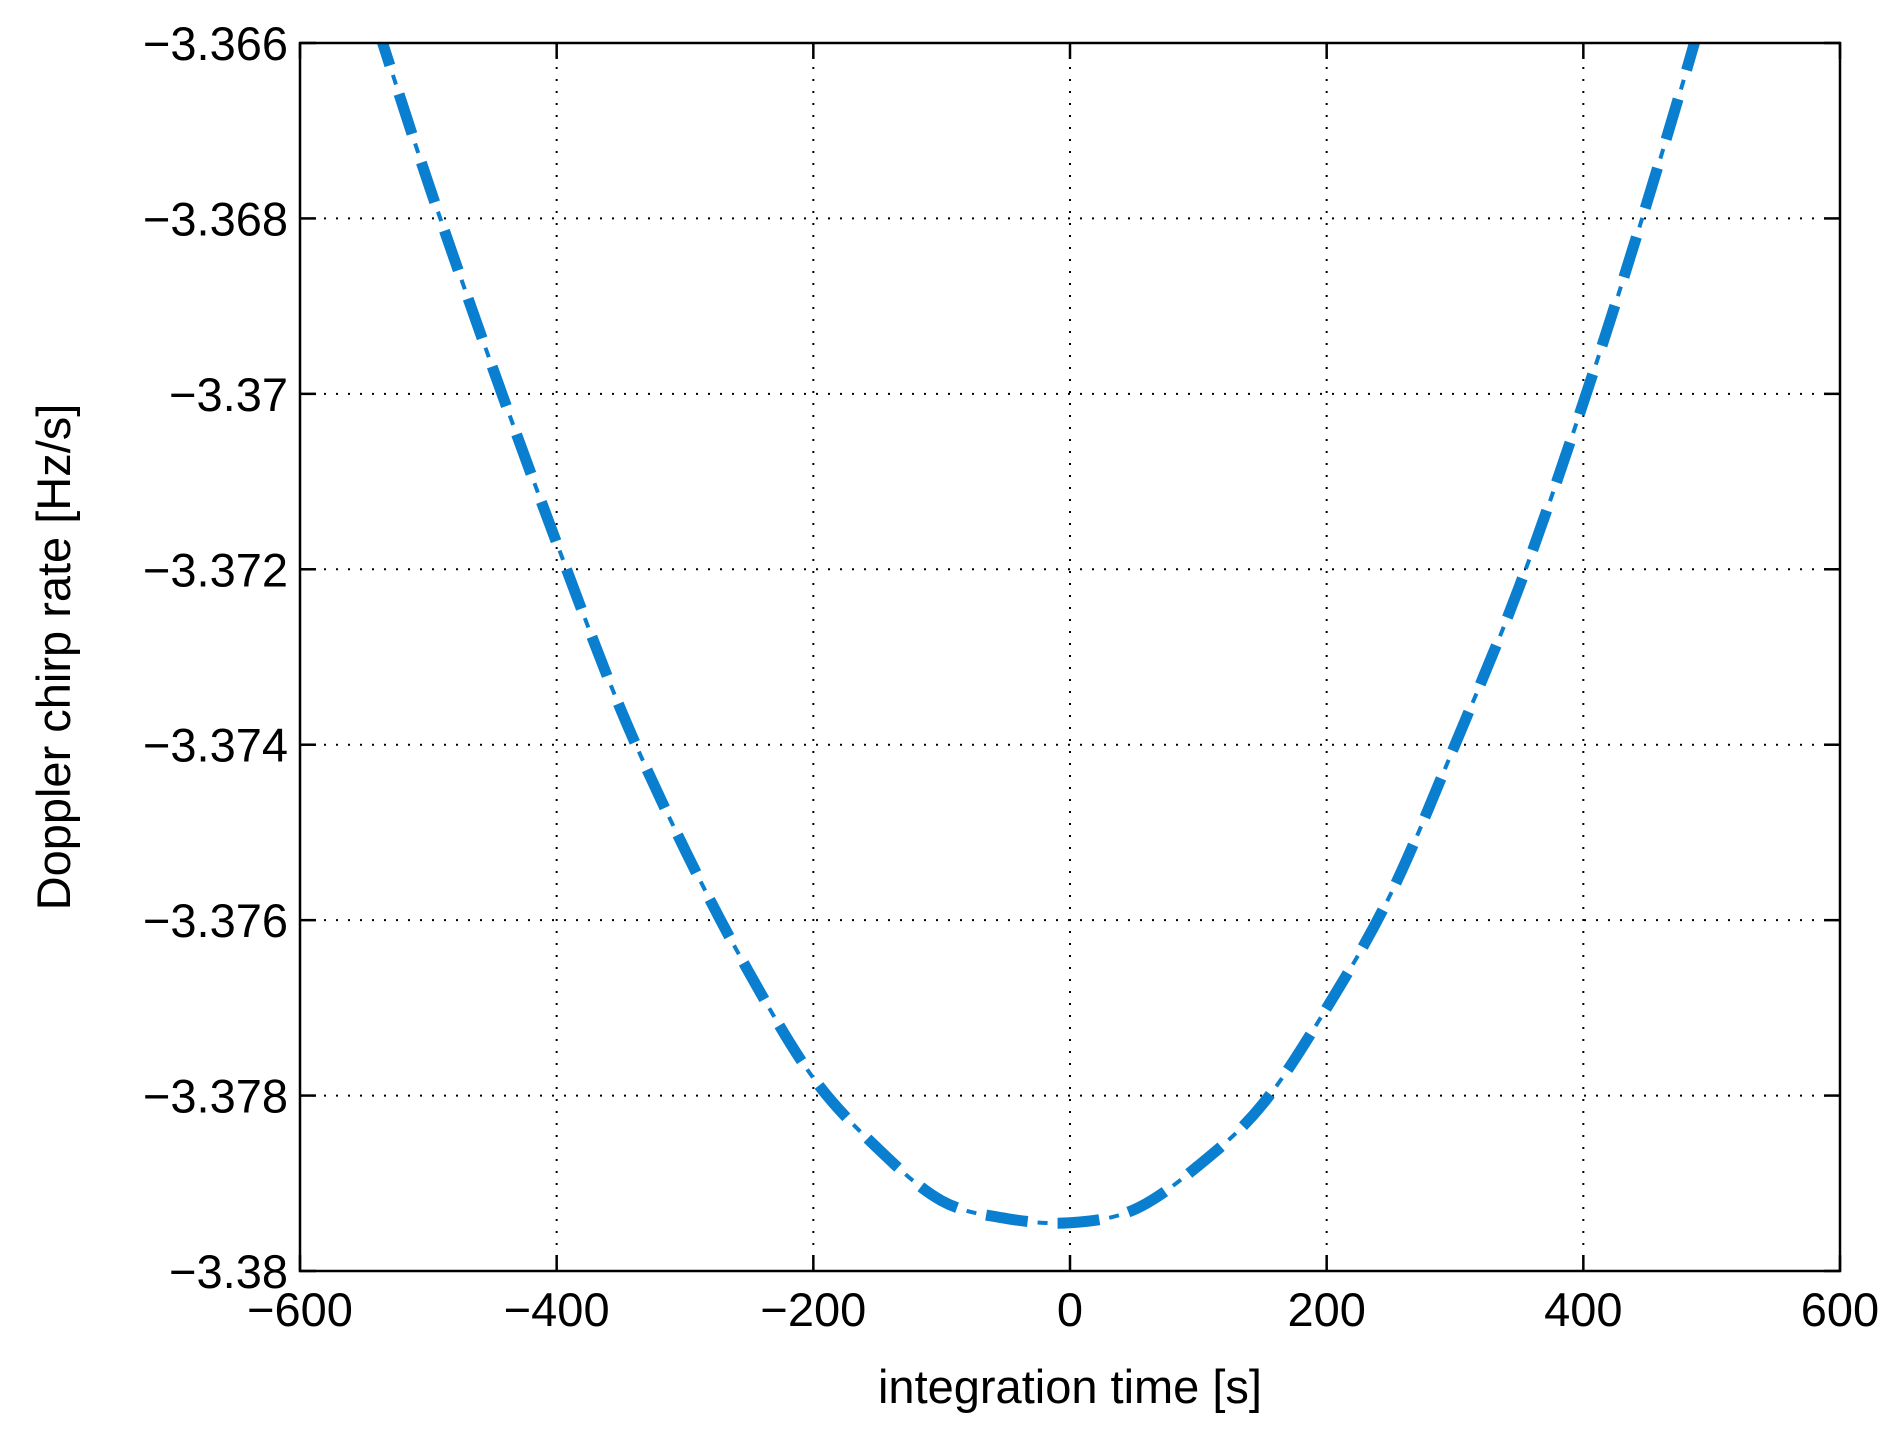 This screenshot has width=1898, height=1444. Describe the element at coordinates (1840, 1309) in the screenshot. I see `x-tick-label: 600` at that location.